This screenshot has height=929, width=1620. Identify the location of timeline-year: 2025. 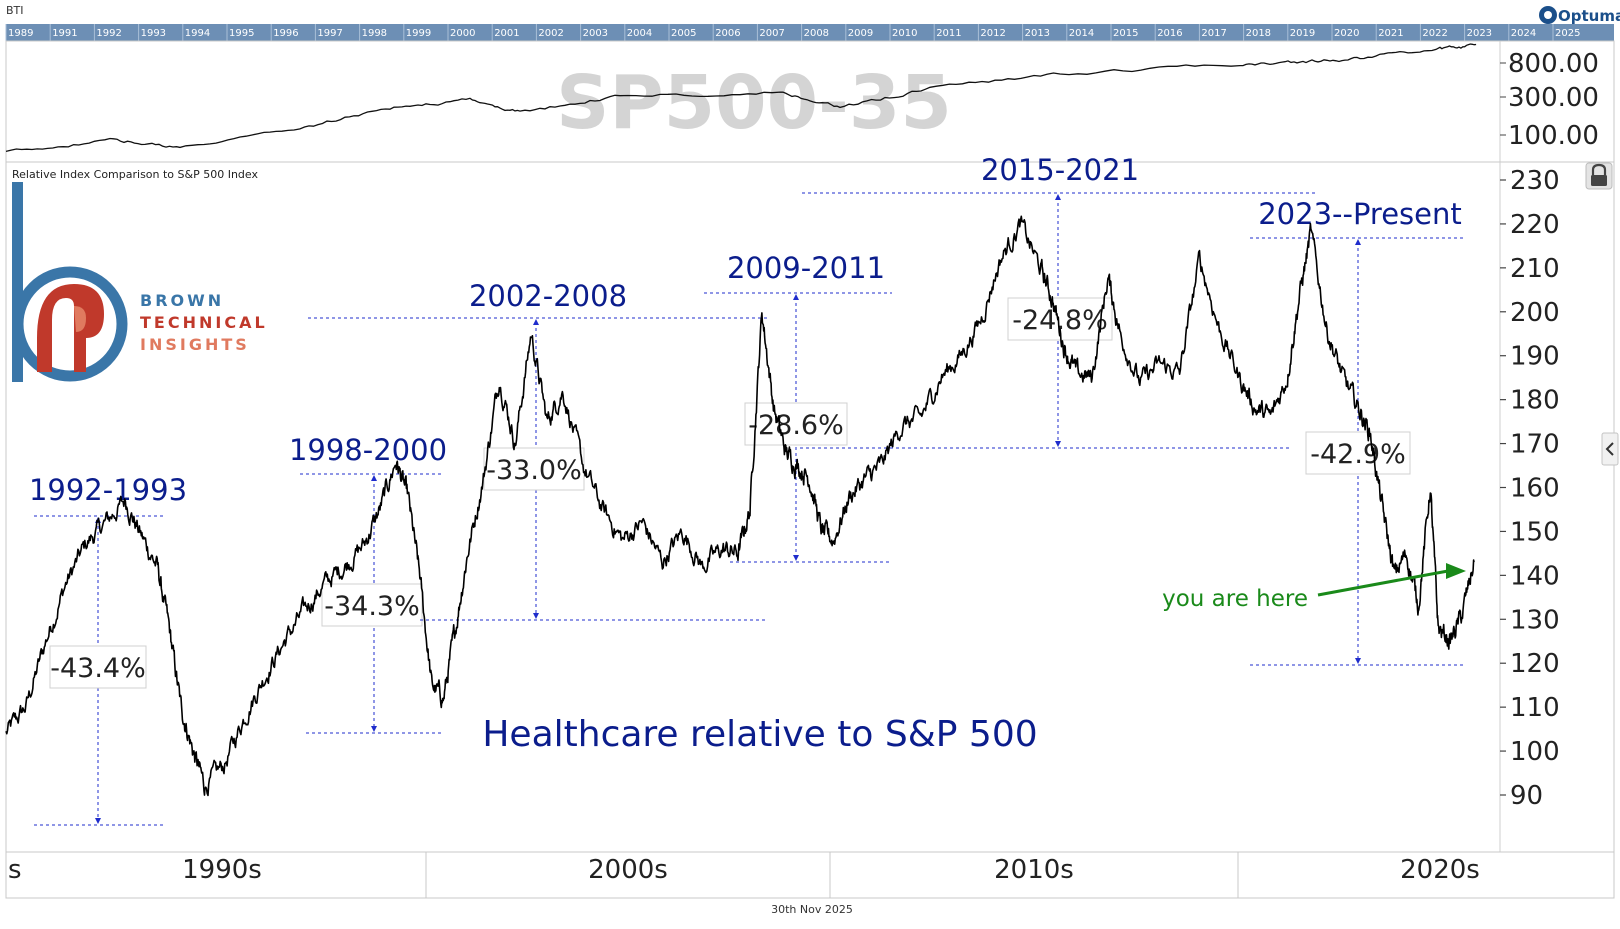
(1567, 33).